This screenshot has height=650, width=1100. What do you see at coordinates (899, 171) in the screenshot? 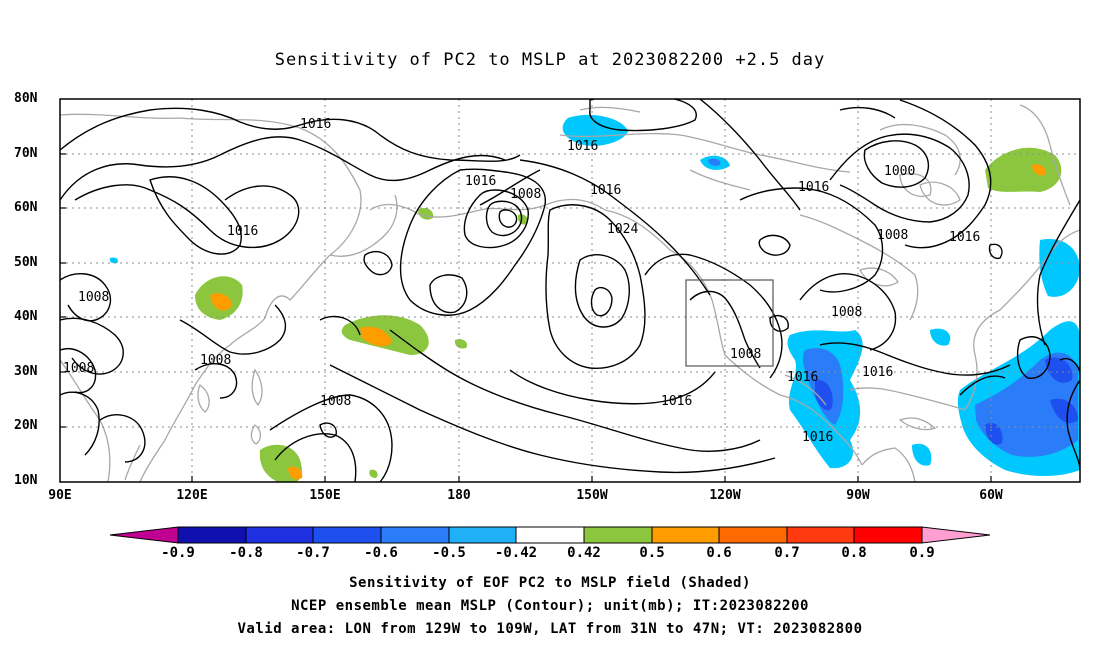
I see `contour-label: 1000` at bounding box center [899, 171].